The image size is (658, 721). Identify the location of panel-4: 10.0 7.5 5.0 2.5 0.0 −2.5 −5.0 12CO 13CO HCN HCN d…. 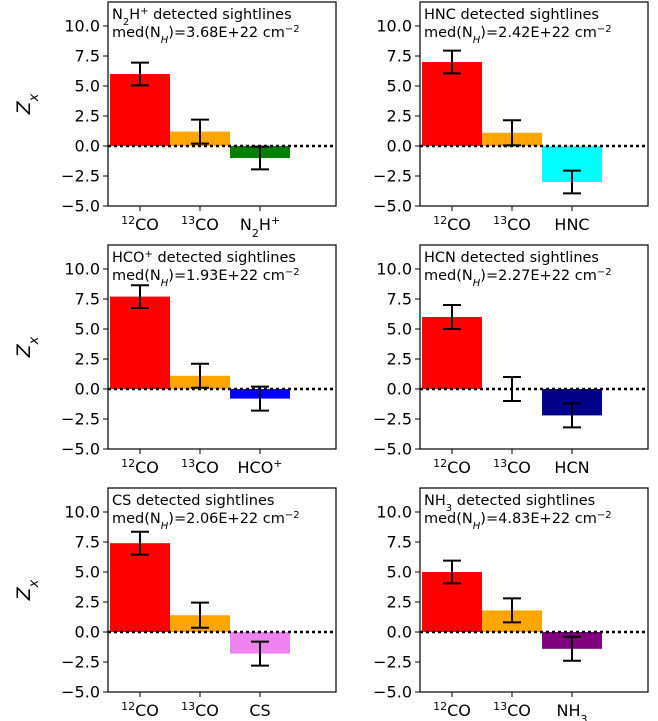
(511, 361).